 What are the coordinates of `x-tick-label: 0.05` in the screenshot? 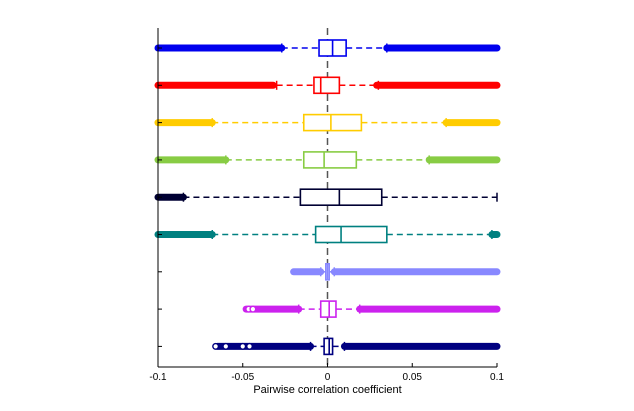 It's located at (413, 377).